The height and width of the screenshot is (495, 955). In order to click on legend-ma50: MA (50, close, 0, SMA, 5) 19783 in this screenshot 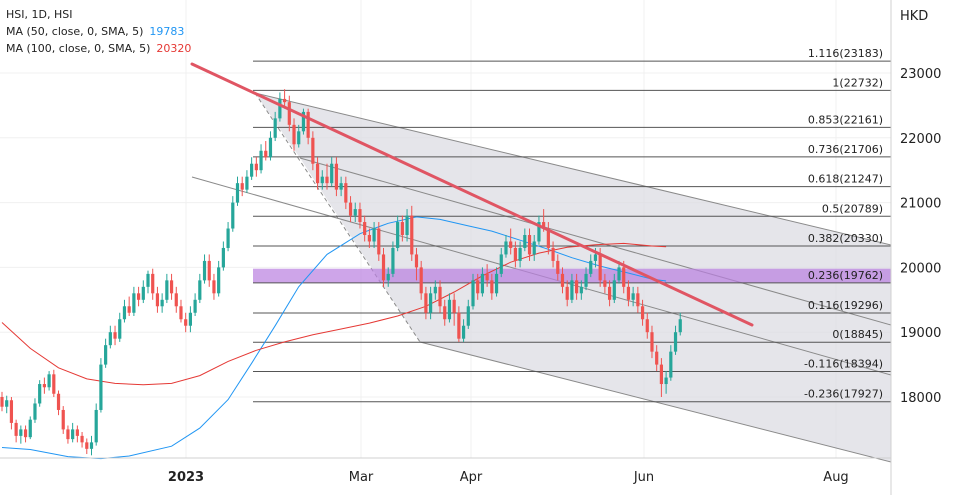, I will do `click(98, 31)`.